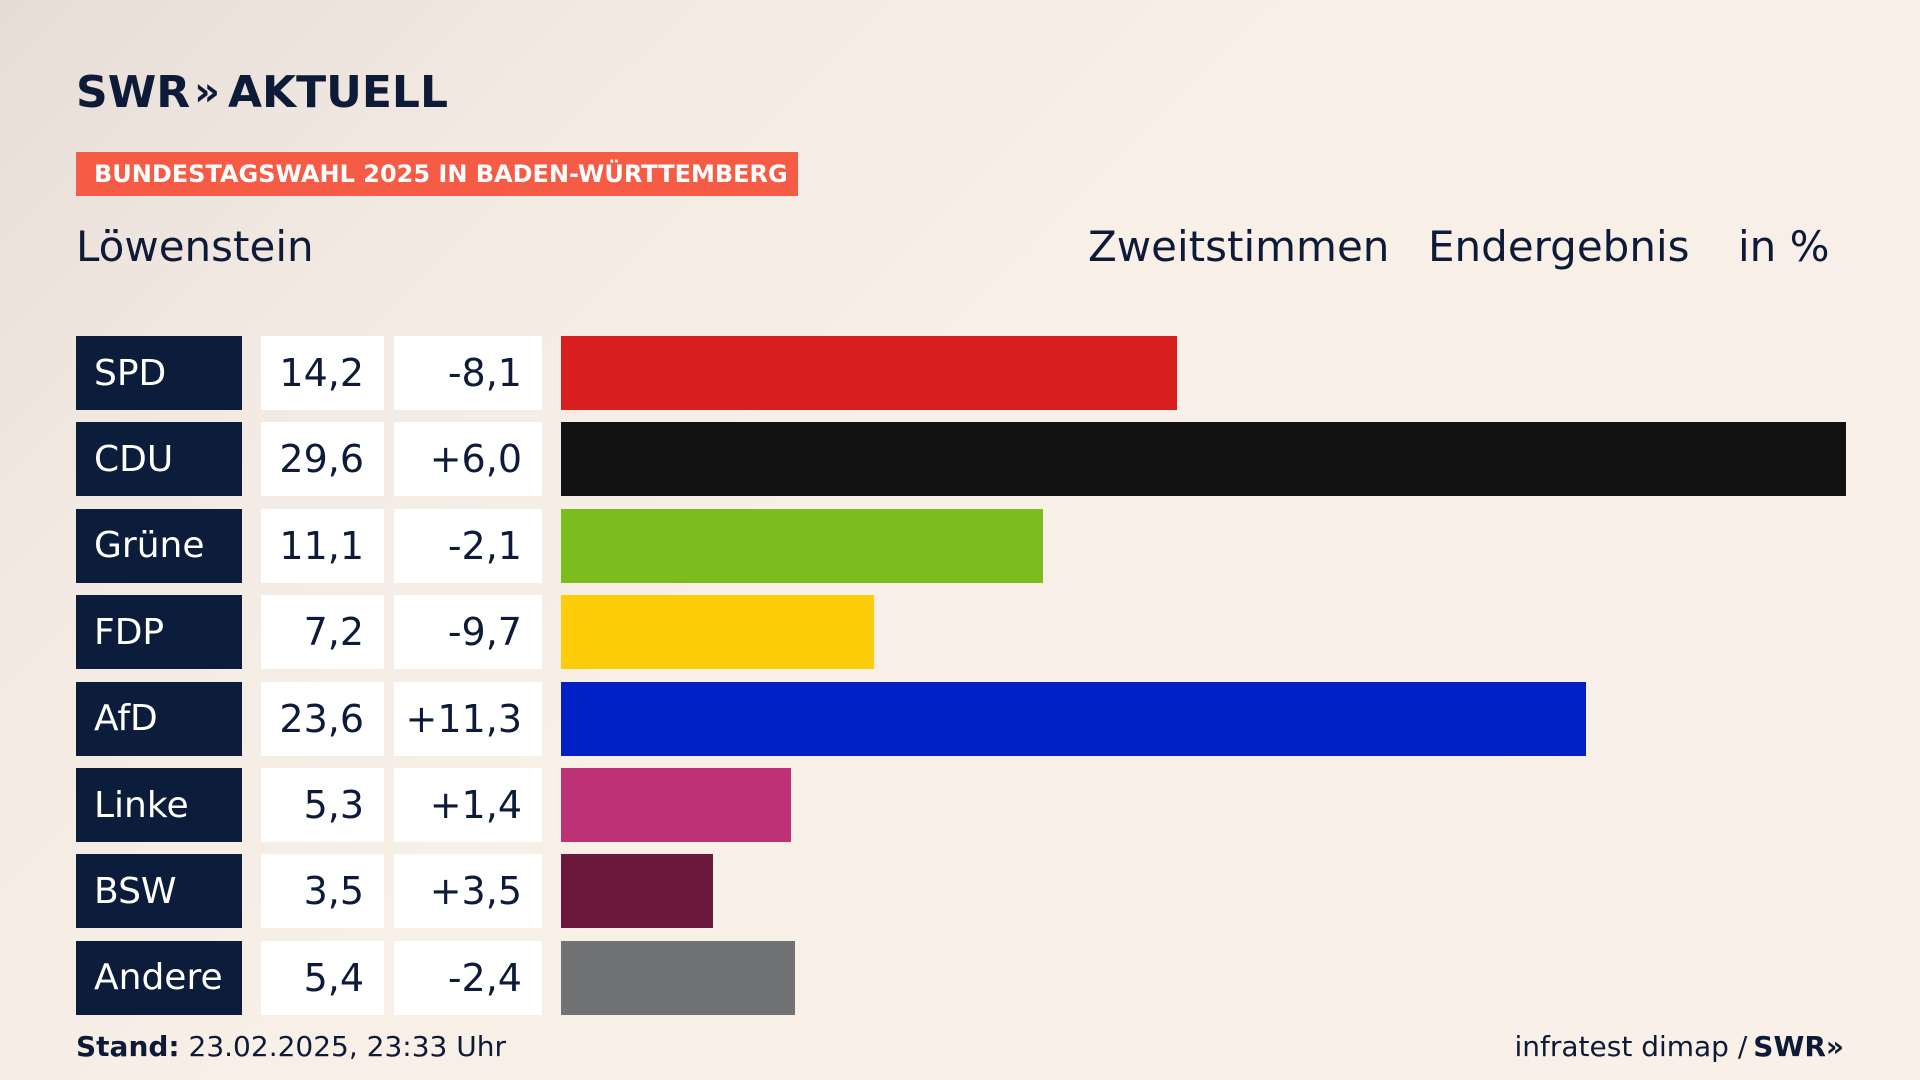  I want to click on value-label: 7,2, so click(322, 632).